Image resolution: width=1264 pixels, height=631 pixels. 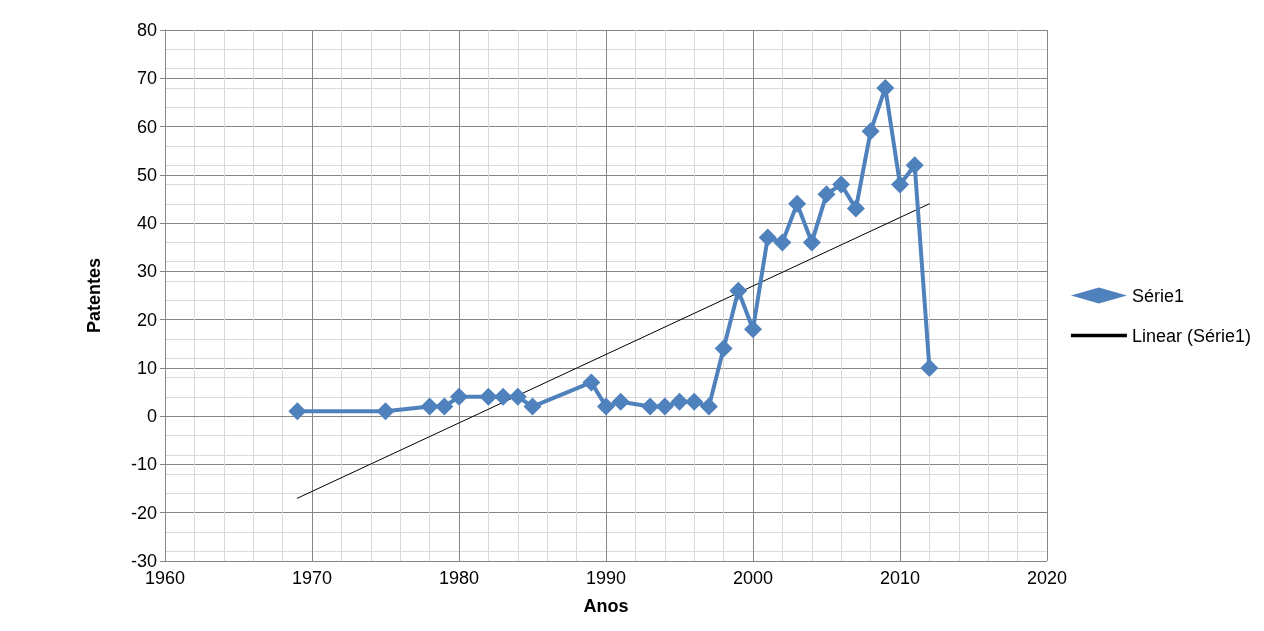 I want to click on y-tick-label: 20, so click(x=146, y=319).